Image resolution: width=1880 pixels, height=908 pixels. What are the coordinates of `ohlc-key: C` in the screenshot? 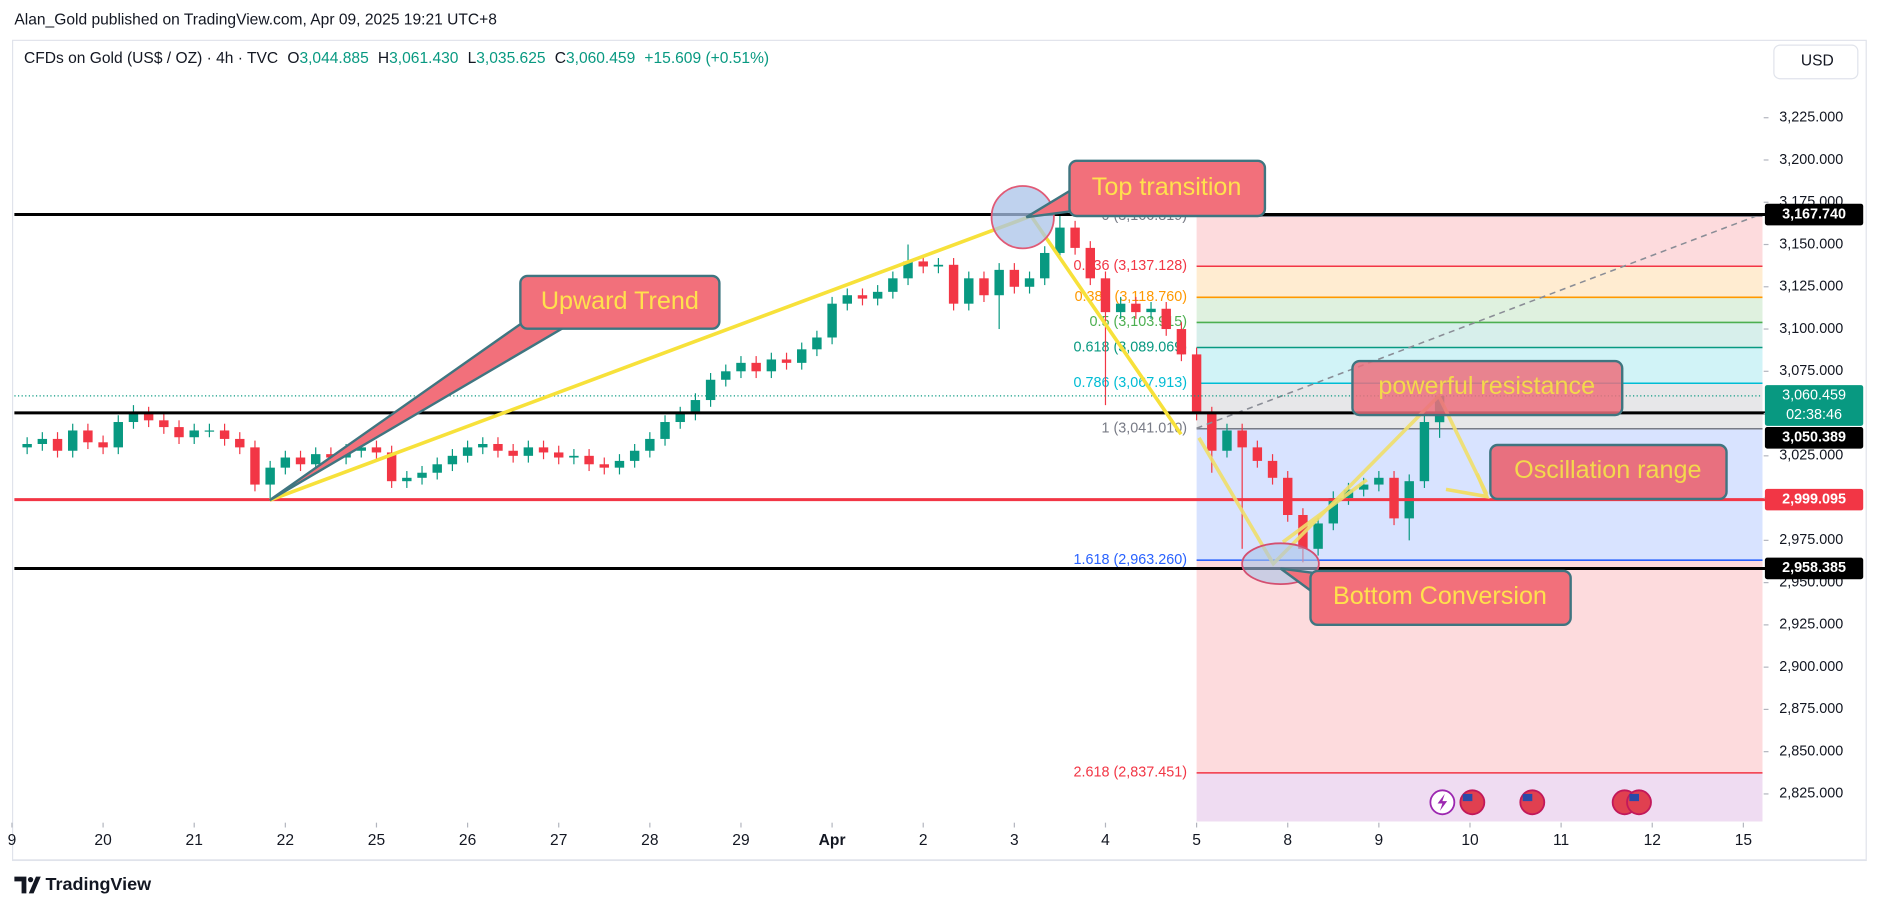 It's located at (560, 58).